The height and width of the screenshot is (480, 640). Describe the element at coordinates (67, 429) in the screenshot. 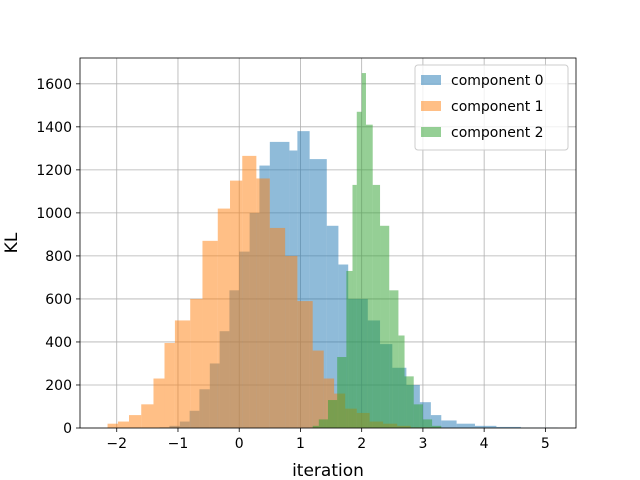

I see `y-tick-label: 0` at that location.